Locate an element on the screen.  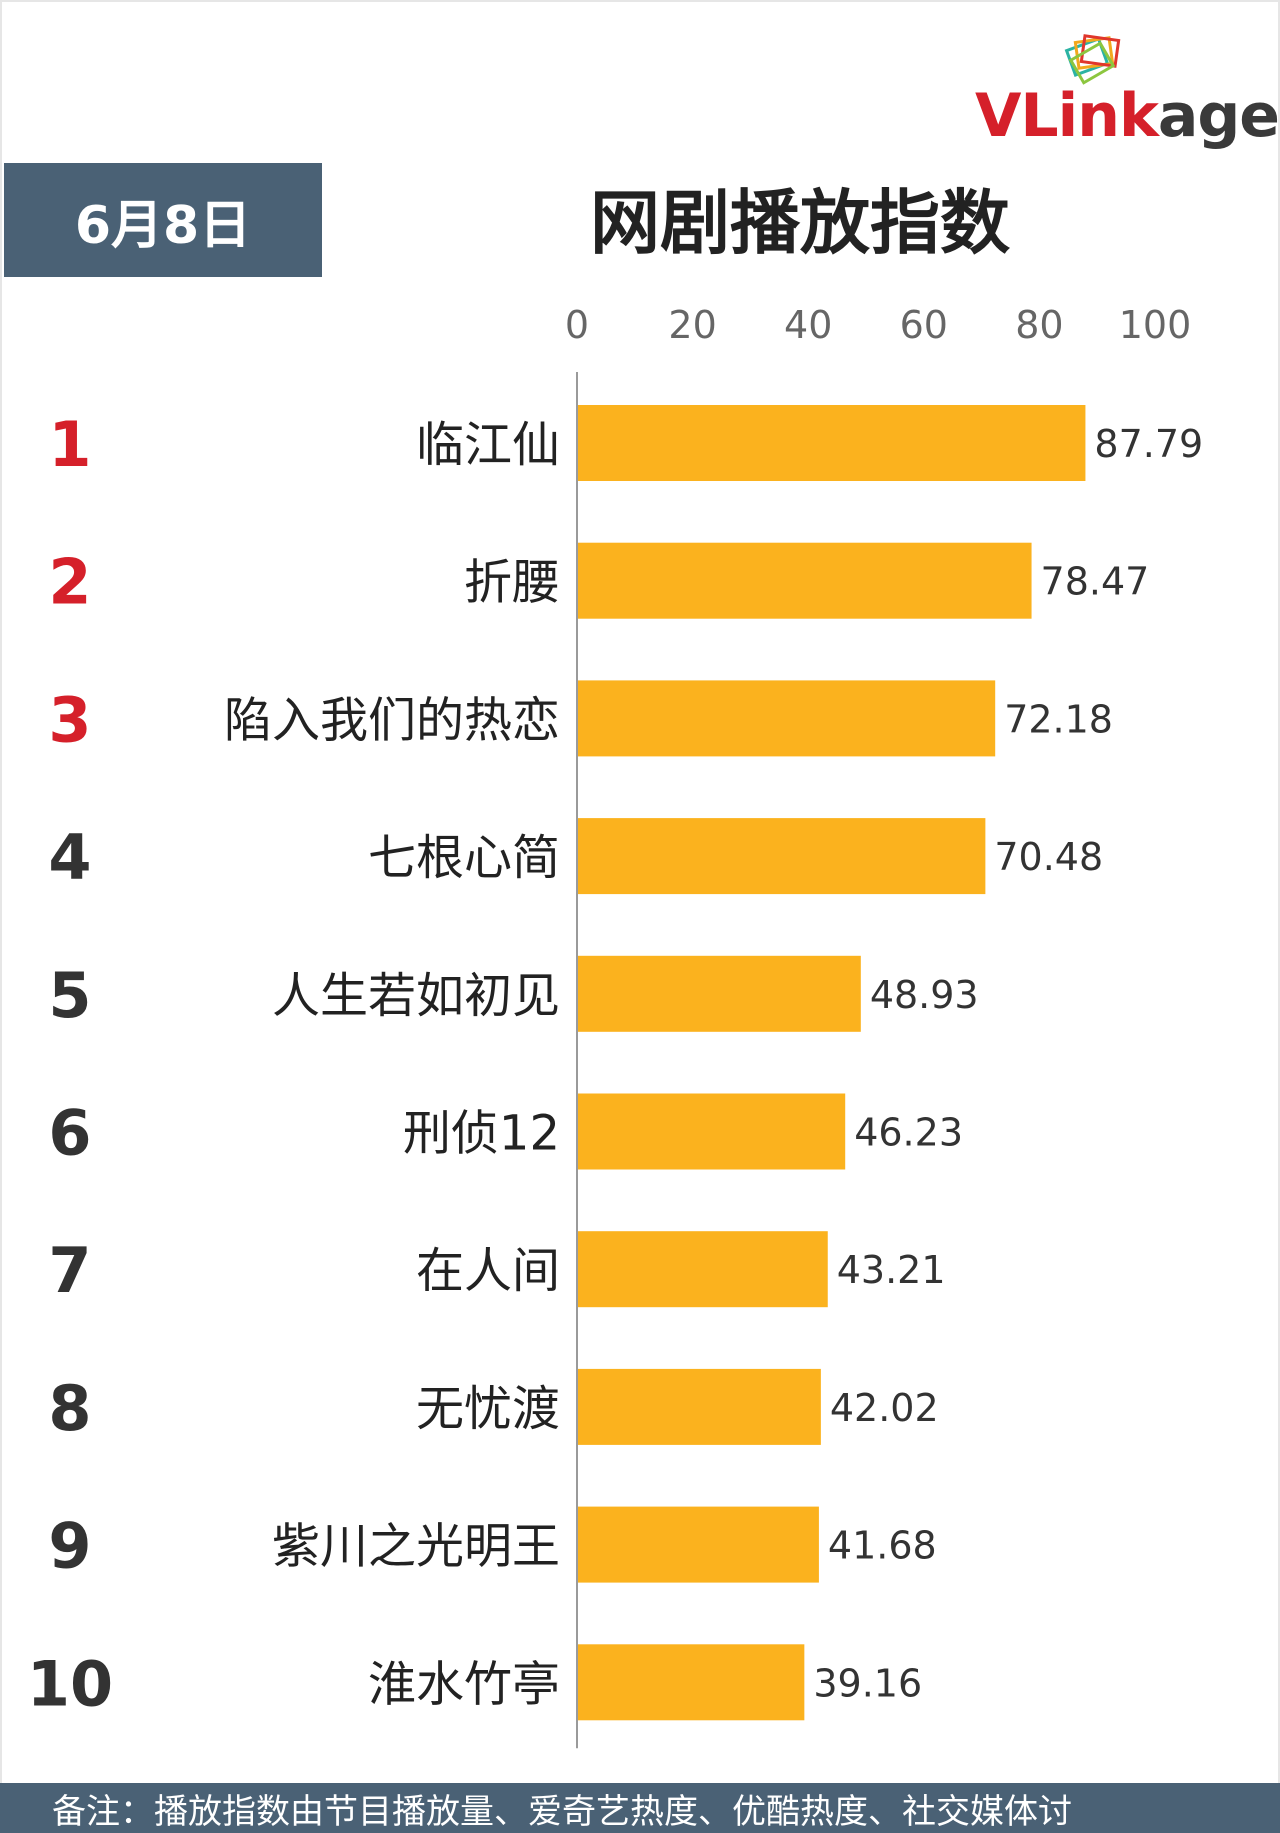
category-label: 临江仙 is located at coordinates (488, 445).